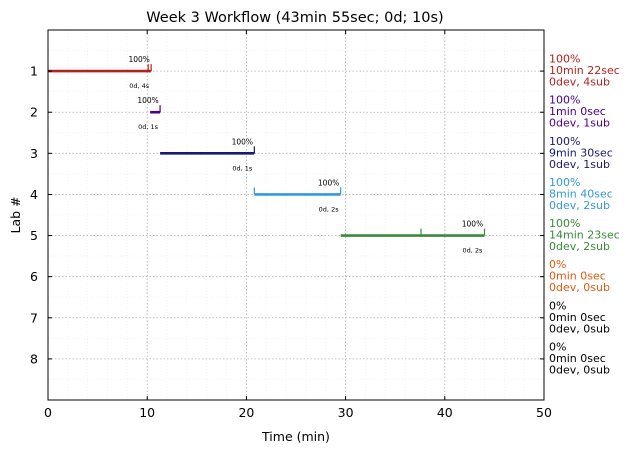  I want to click on y-tick-label: 5, so click(34, 235).